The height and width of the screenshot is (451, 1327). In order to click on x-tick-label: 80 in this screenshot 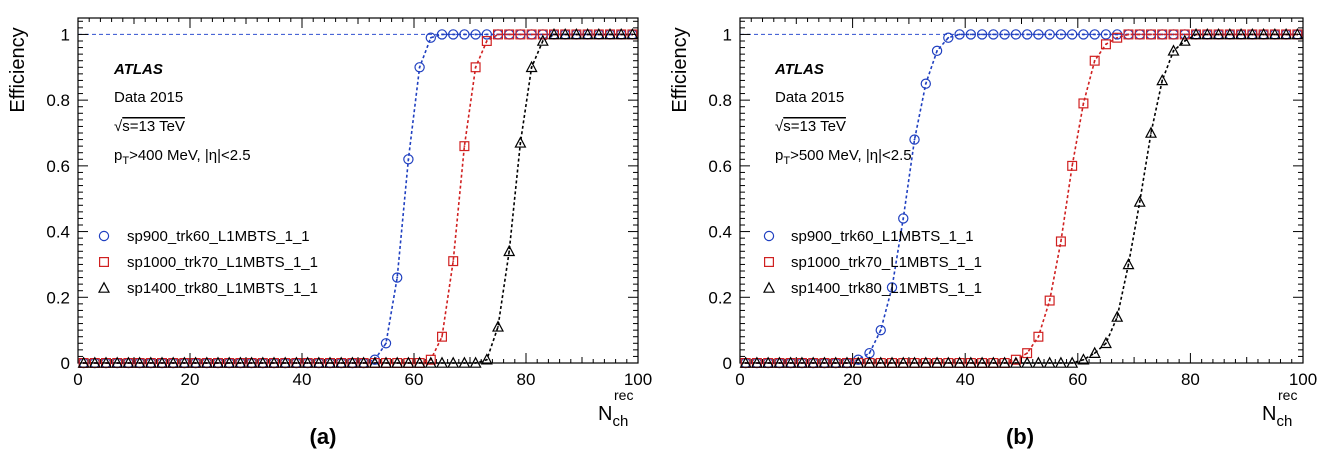, I will do `click(1190, 379)`.